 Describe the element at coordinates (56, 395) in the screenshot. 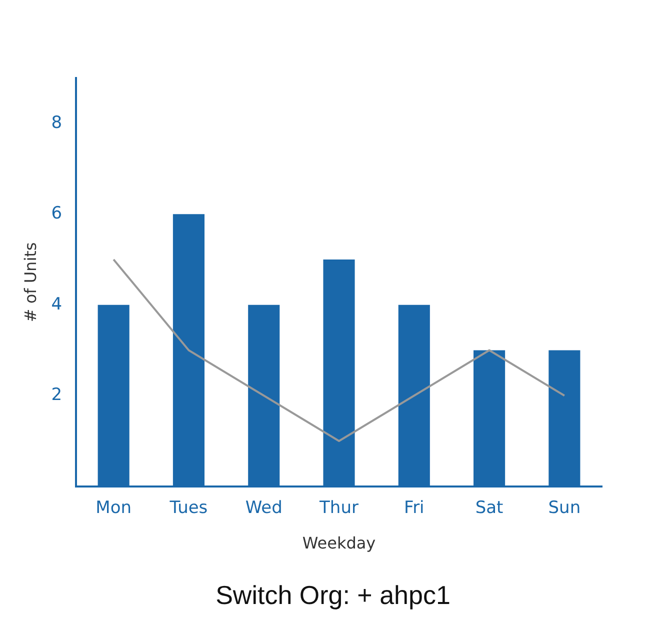

I see `y-tick-label: 2` at that location.